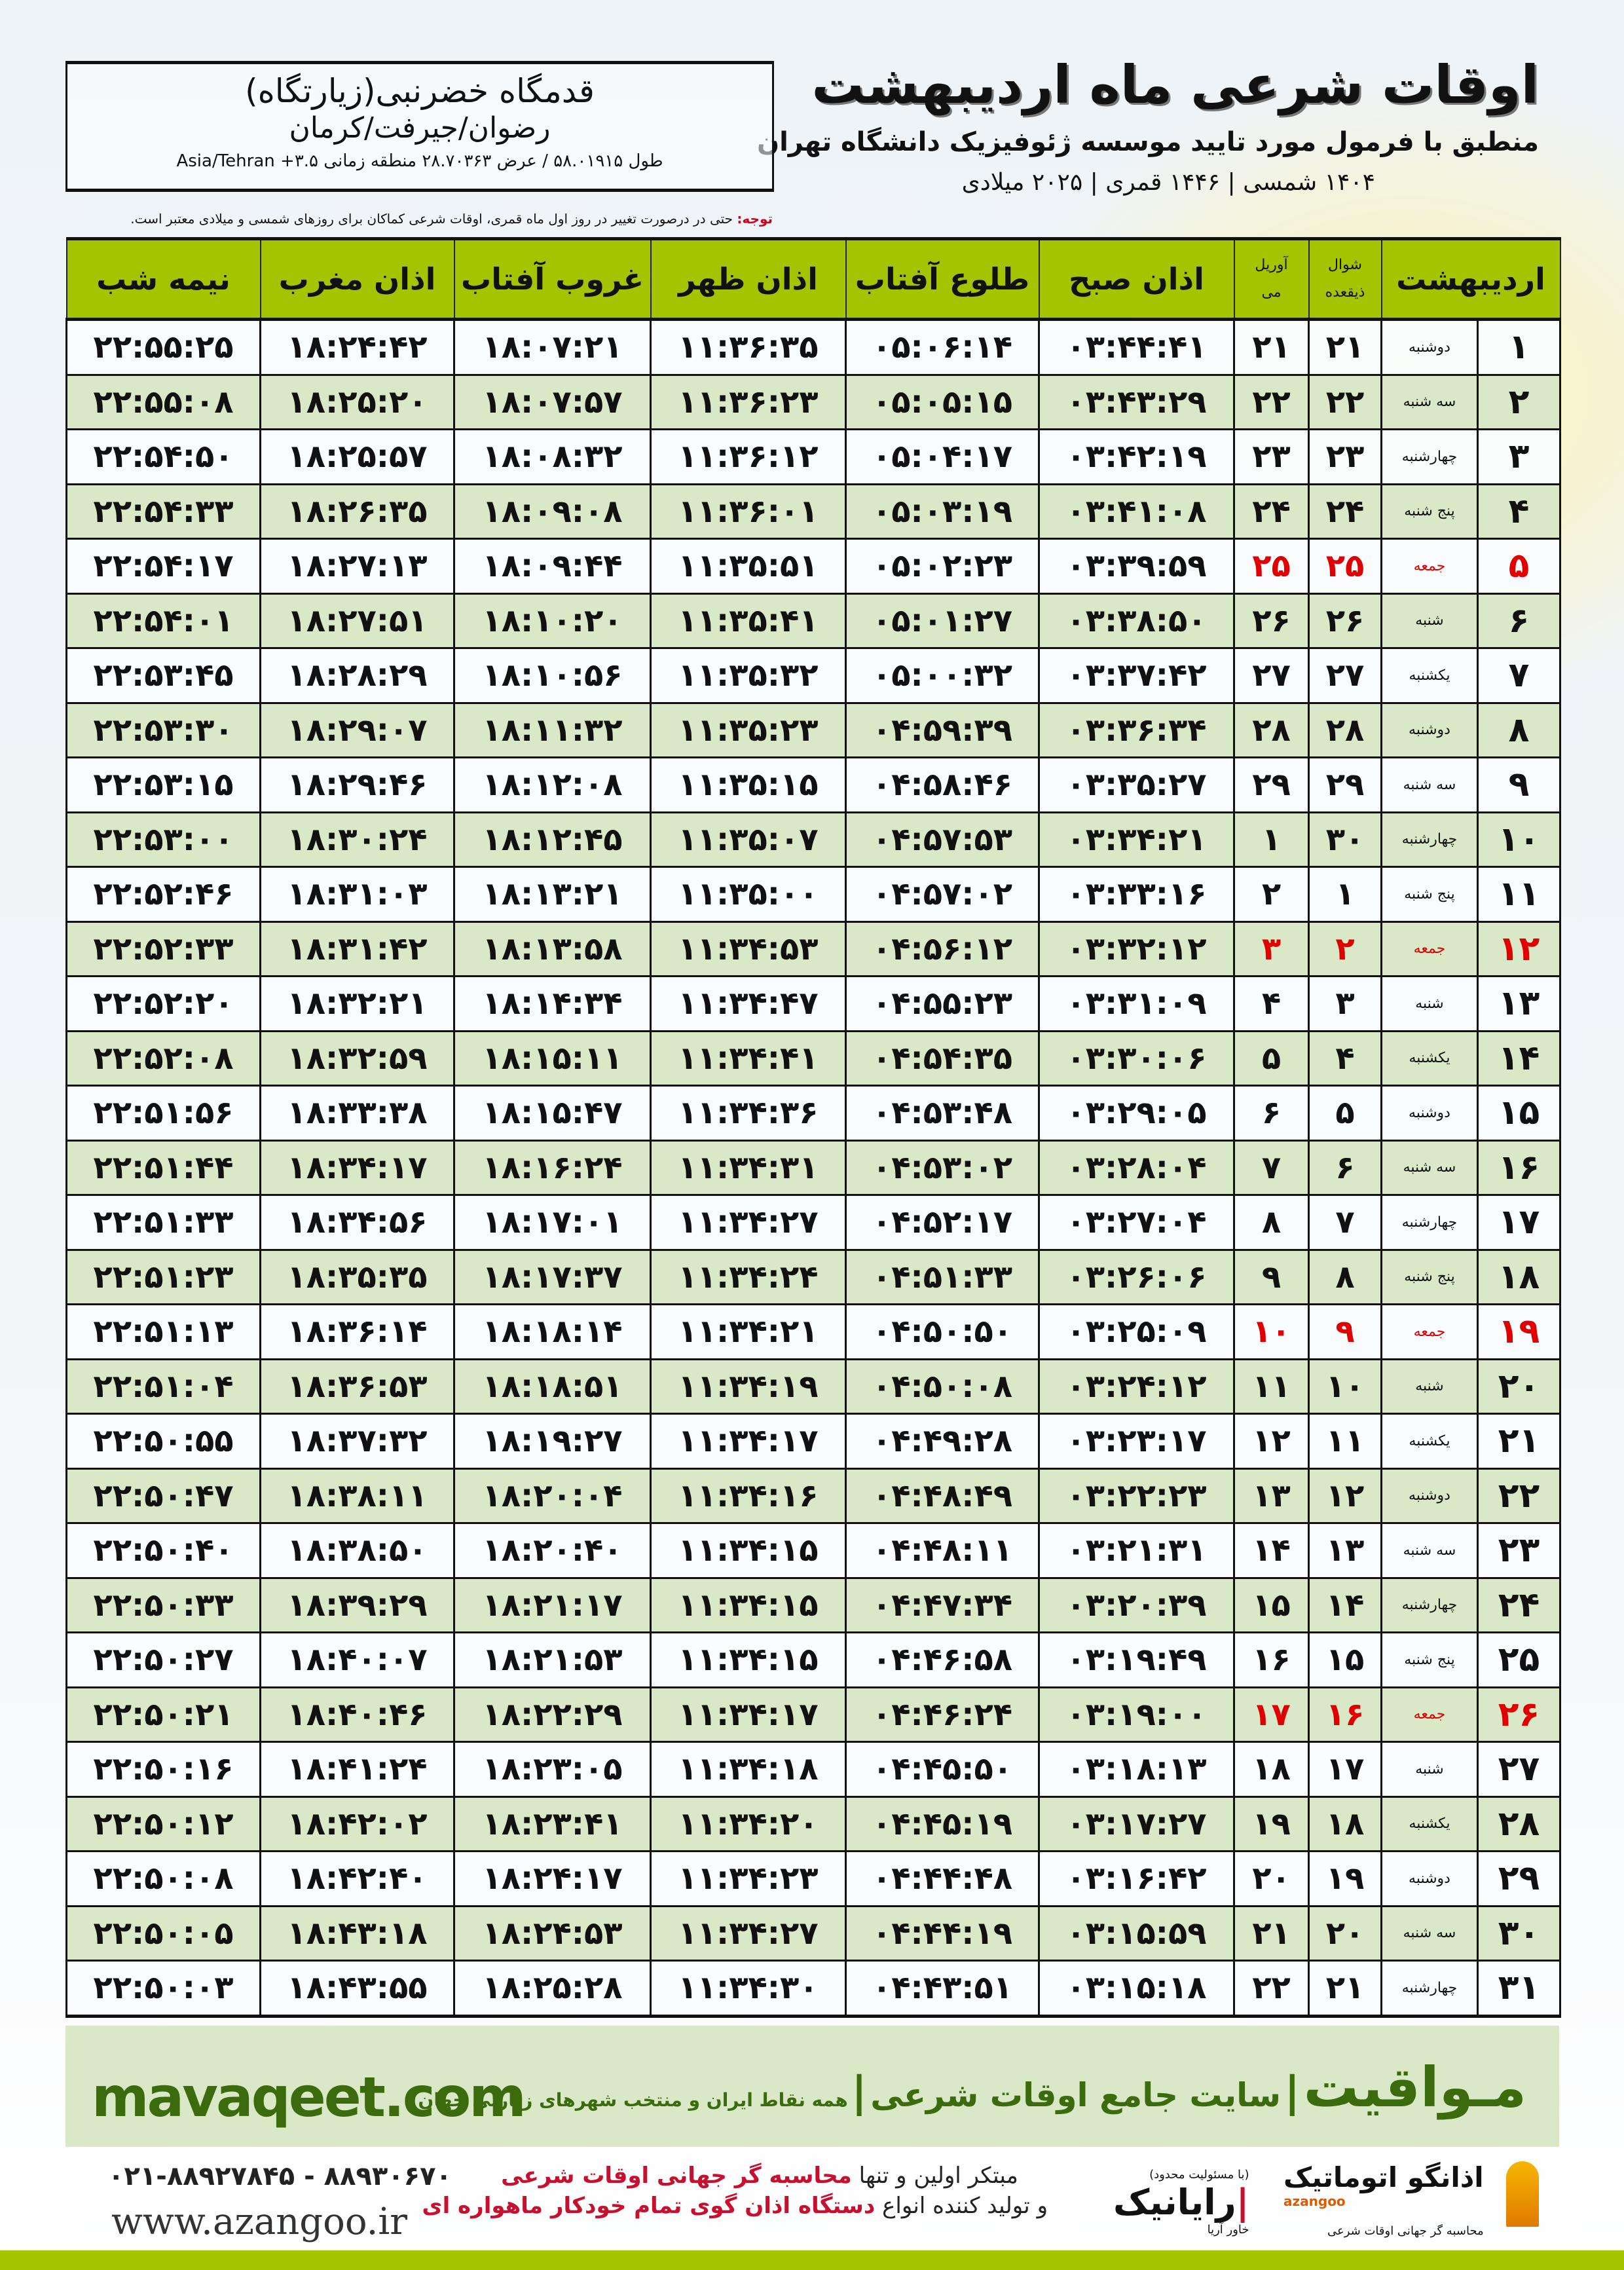 The width and height of the screenshot is (1624, 2270). Describe the element at coordinates (1136, 1933) in the screenshot. I see `fajr-time: ۰۳:۱۵:۵۹` at that location.